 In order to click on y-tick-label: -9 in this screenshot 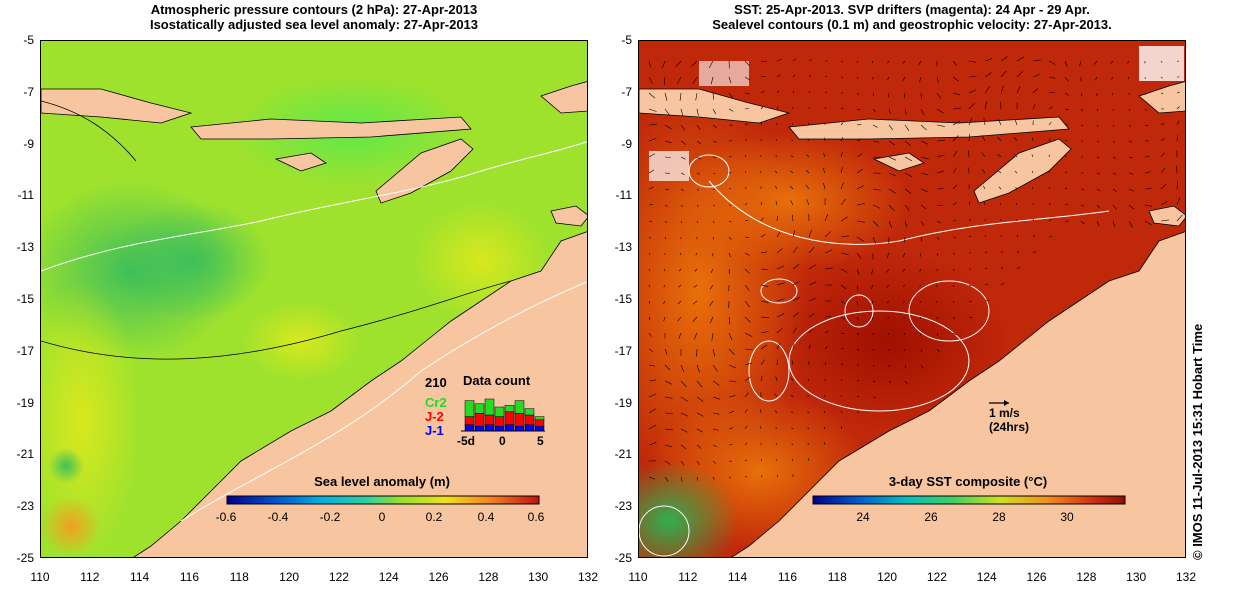, I will do `click(626, 143)`.